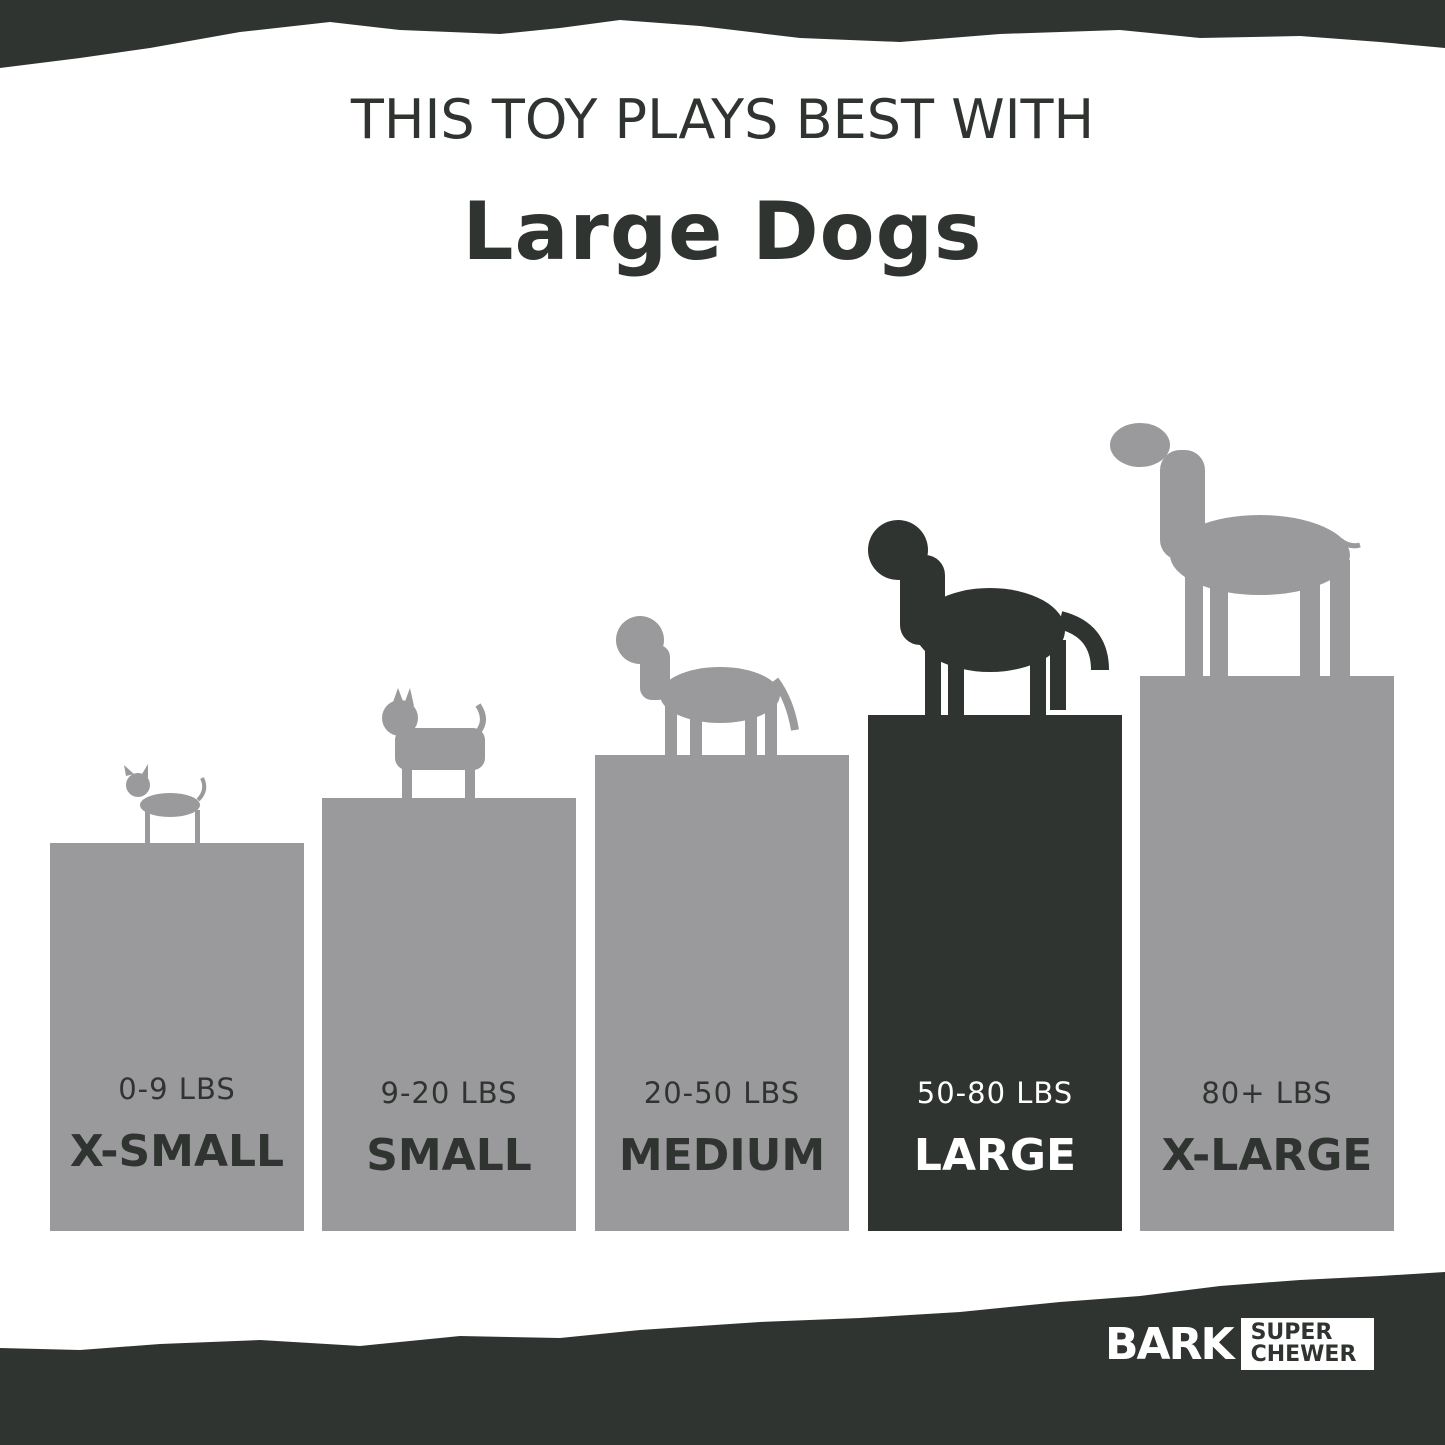 This screenshot has width=1445, height=1445. What do you see at coordinates (722, 1155) in the screenshot?
I see `size-label: MEDIUM` at bounding box center [722, 1155].